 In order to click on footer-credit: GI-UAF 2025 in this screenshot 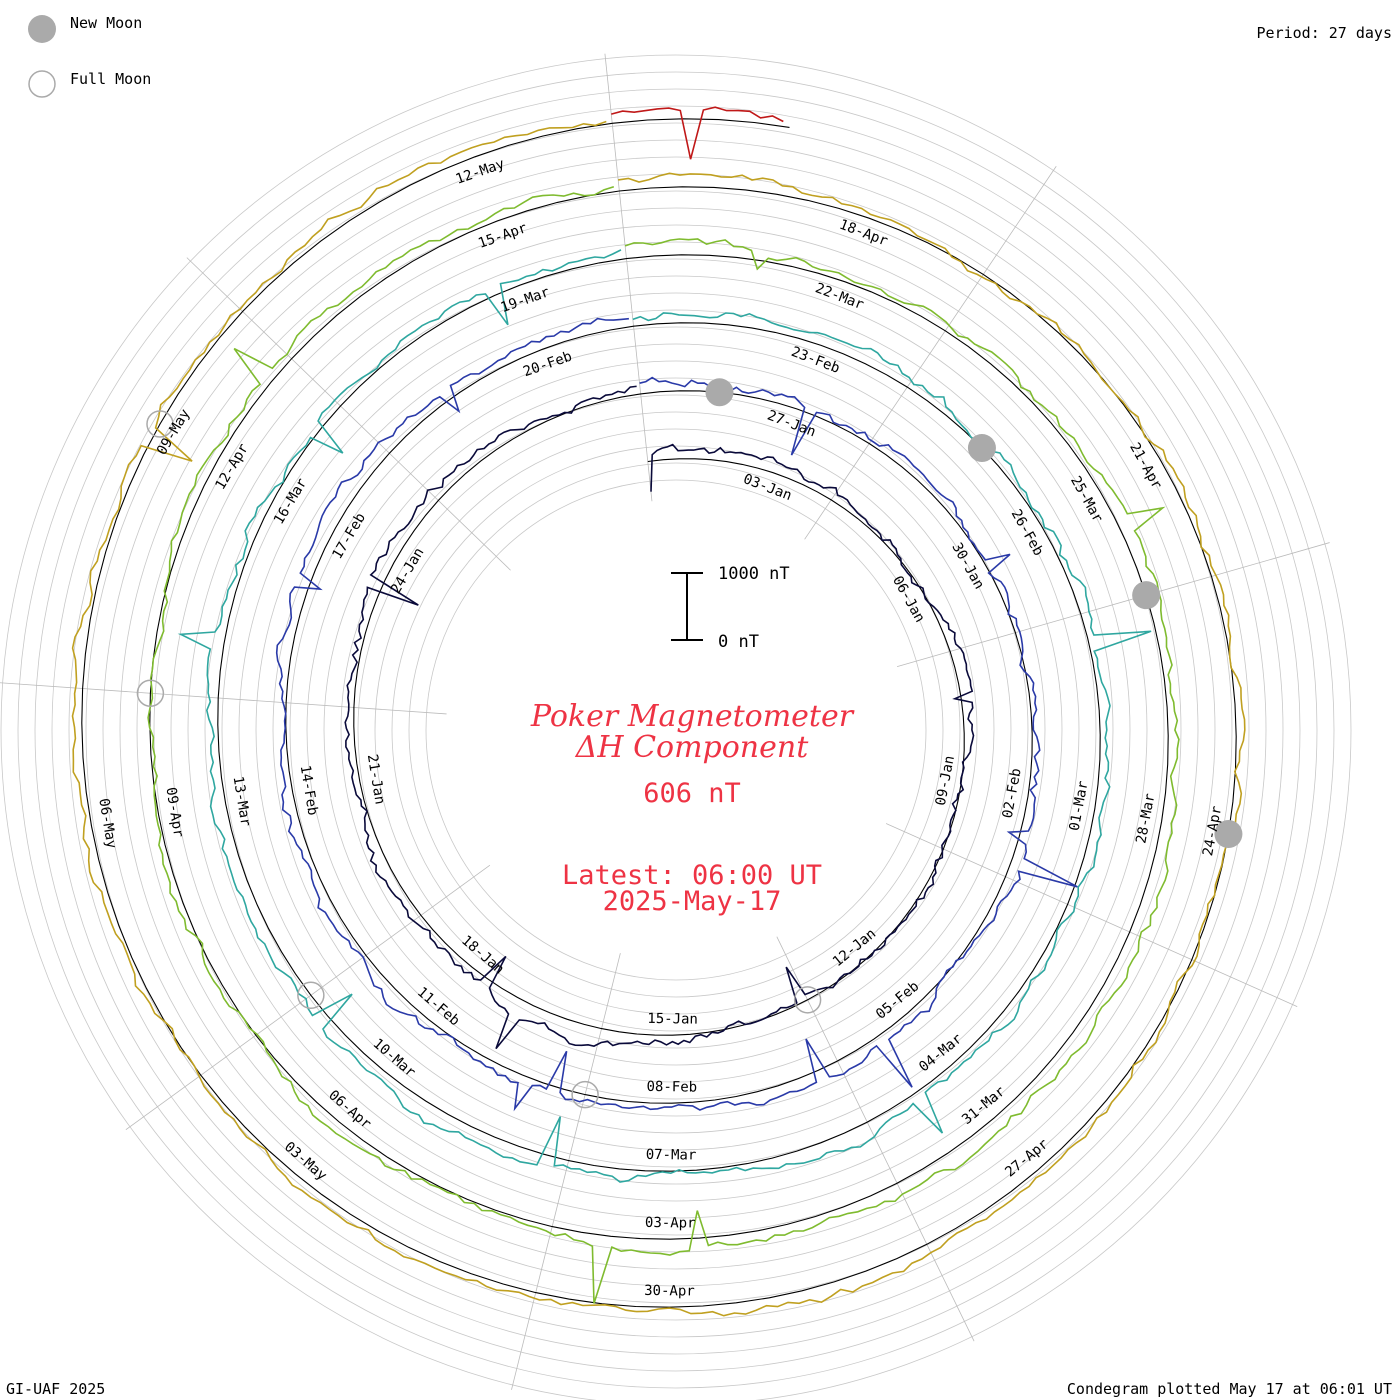, I will do `click(55, 1389)`.